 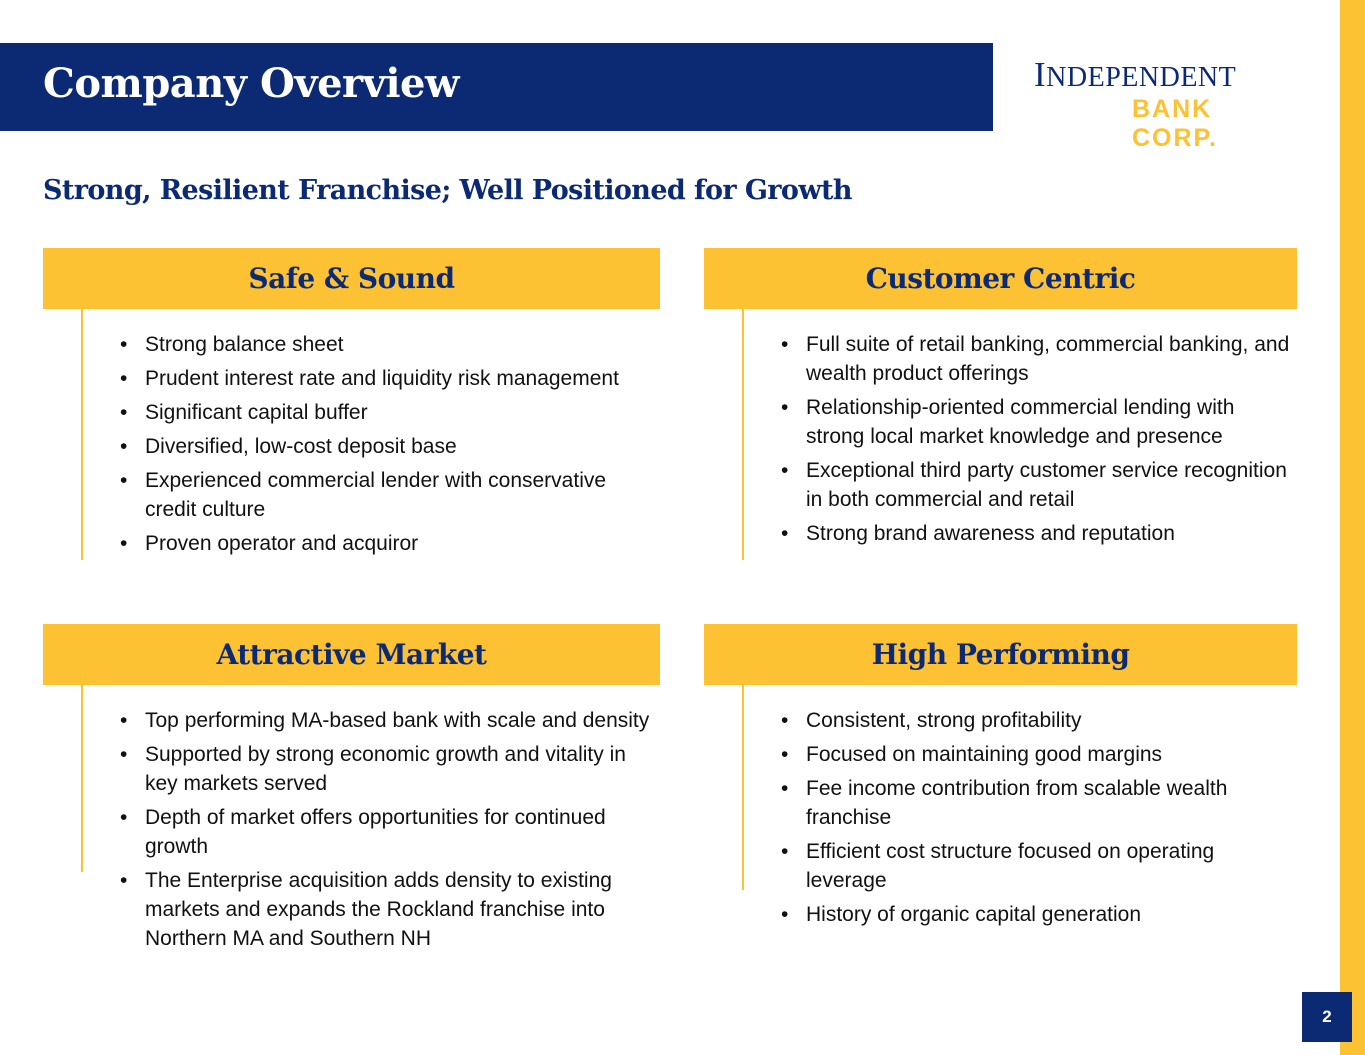 What do you see at coordinates (1175, 123) in the screenshot?
I see `logo-line2: BANK CORP.` at bounding box center [1175, 123].